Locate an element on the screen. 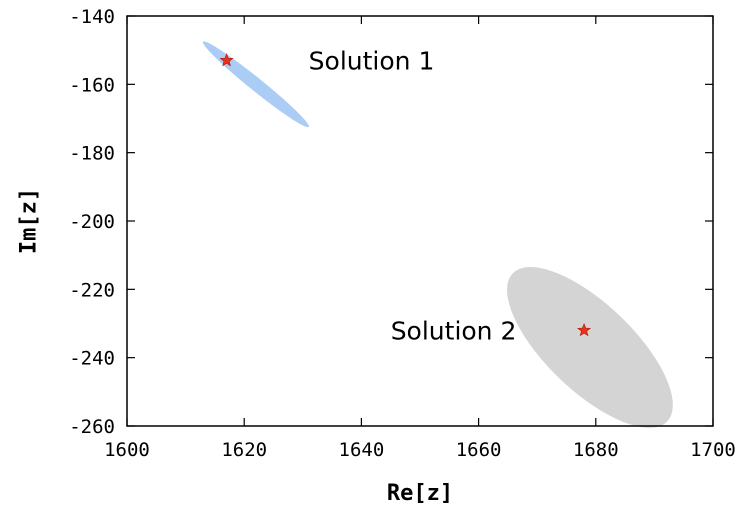  y-axis-title: Im[z] is located at coordinates (29, 221).